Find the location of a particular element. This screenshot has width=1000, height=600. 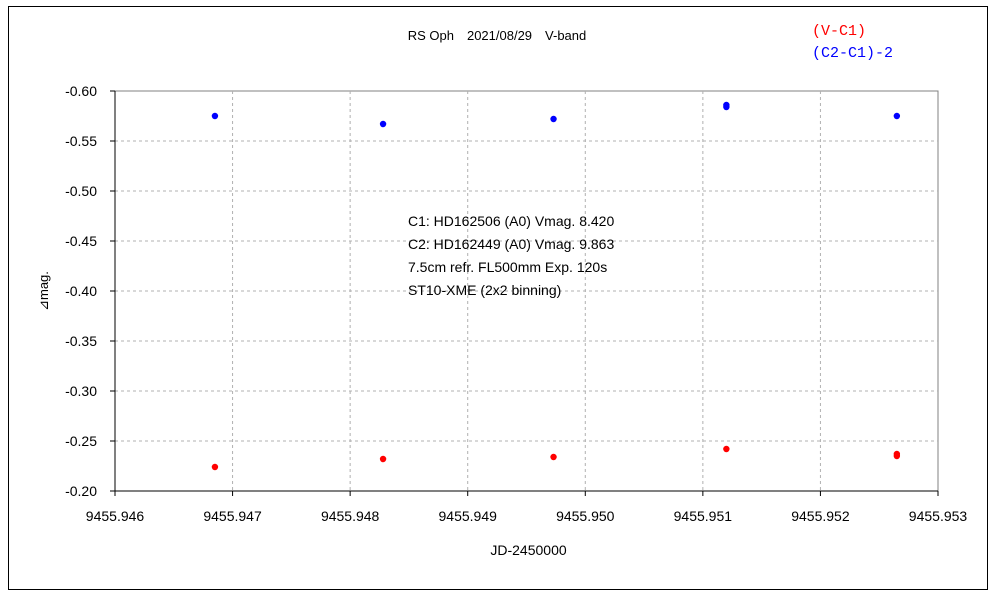

y-tick-label: -0.55 is located at coordinates (81, 141).